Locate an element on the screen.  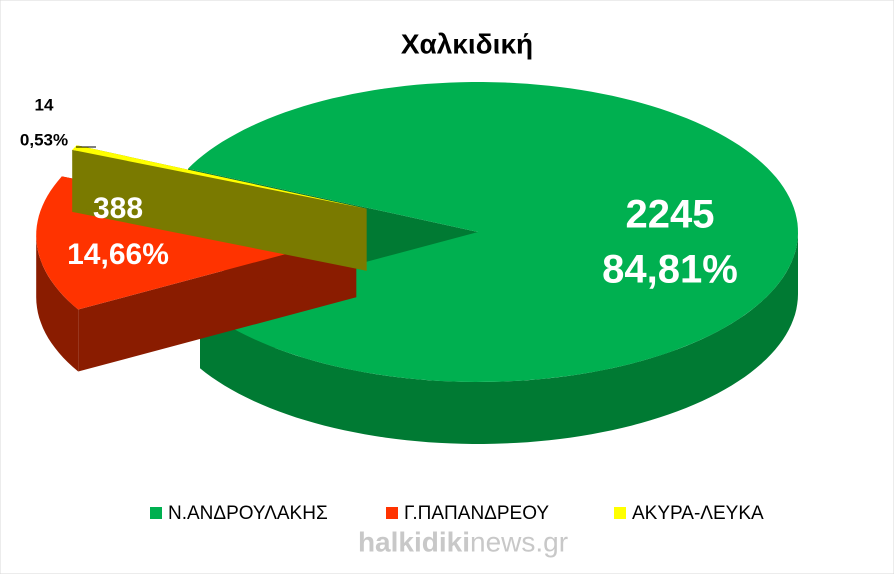
percent-label: 14,66% is located at coordinates (118, 254).